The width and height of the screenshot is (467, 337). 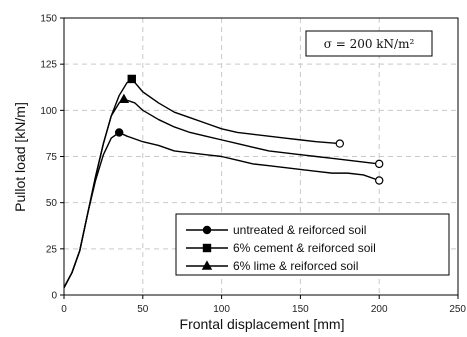 I want to click on legend-label: 6% cement & reiforced soil, so click(x=304, y=248).